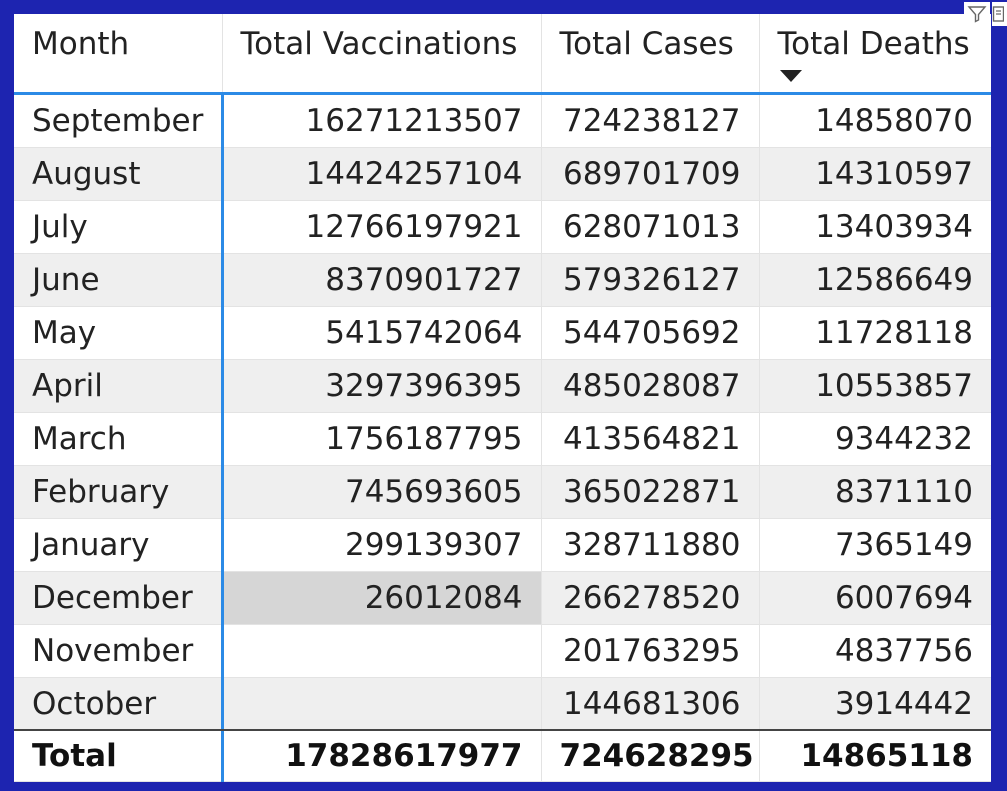  What do you see at coordinates (650, 280) in the screenshot?
I see `cell-total-cases: 579326127` at bounding box center [650, 280].